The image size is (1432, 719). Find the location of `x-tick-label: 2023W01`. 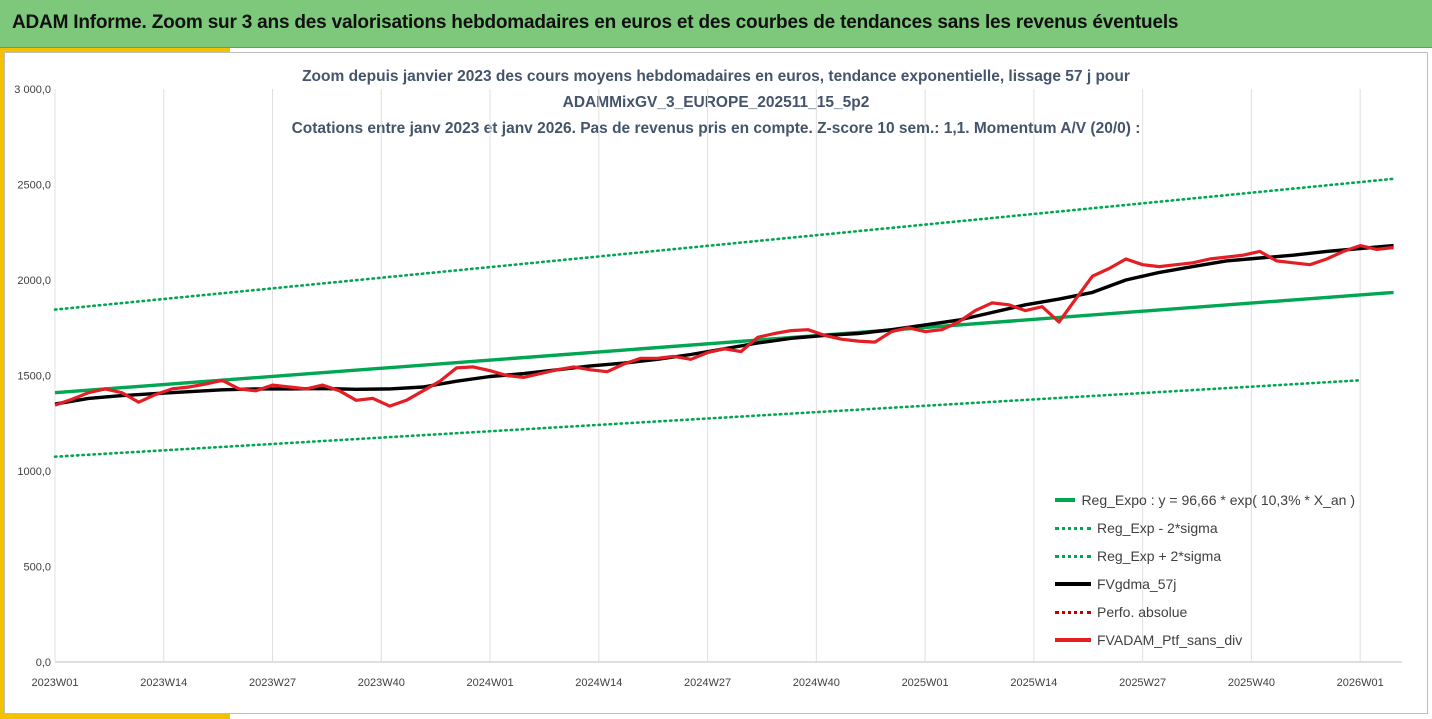

x-tick-label: 2023W01 is located at coordinates (54, 683).